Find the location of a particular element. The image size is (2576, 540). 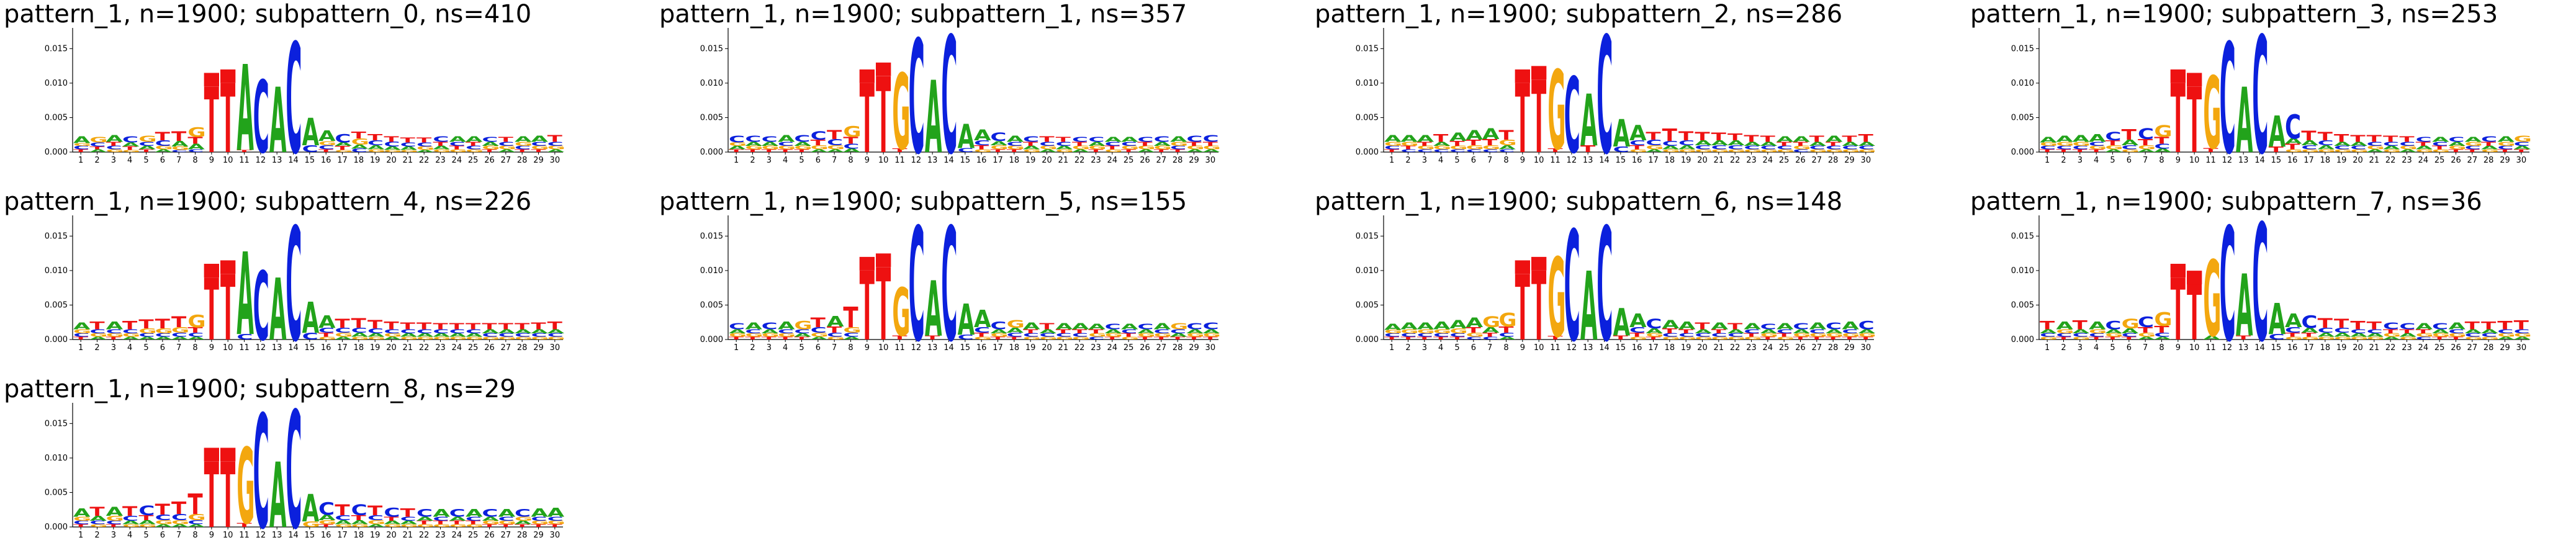

x-tick-label: 27 is located at coordinates (506, 348).